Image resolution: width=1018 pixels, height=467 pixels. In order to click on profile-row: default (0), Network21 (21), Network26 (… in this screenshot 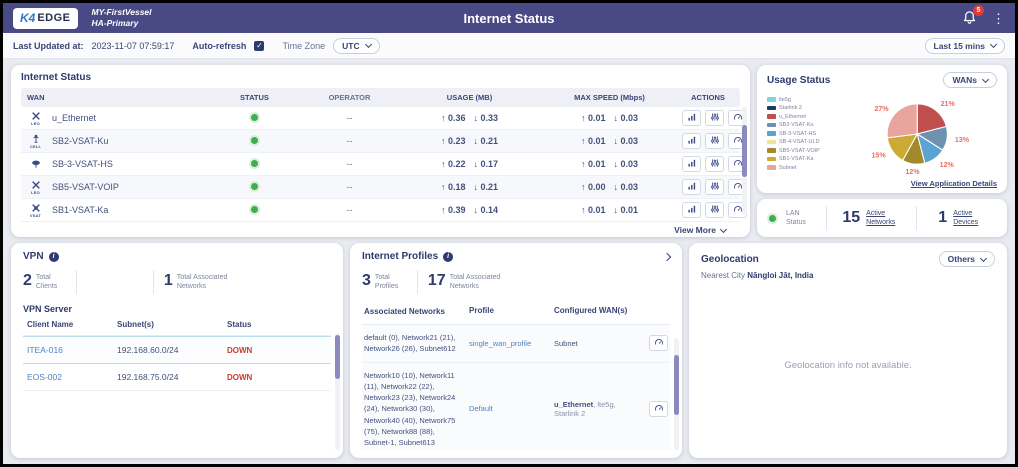, I will do `click(516, 344)`.